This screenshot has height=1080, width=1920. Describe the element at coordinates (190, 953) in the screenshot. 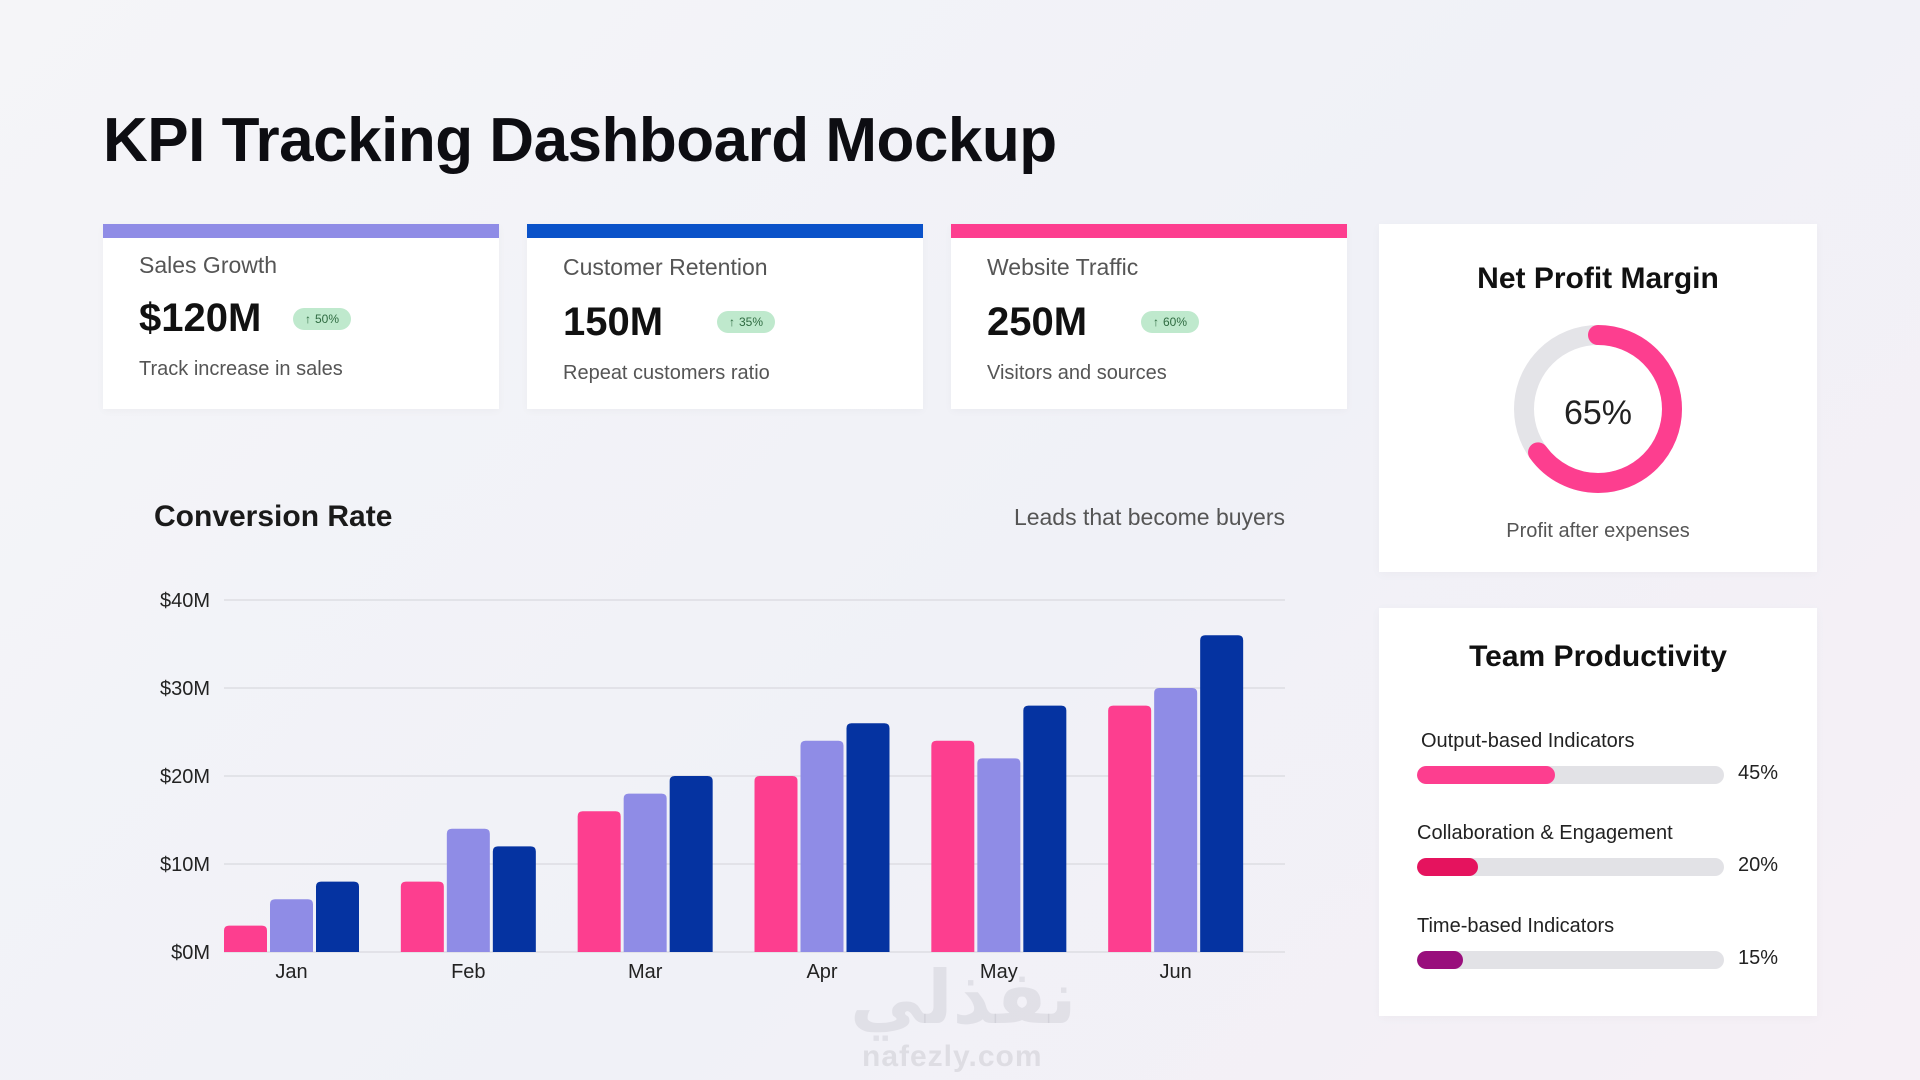

I see `y-tick-label: $0M` at that location.